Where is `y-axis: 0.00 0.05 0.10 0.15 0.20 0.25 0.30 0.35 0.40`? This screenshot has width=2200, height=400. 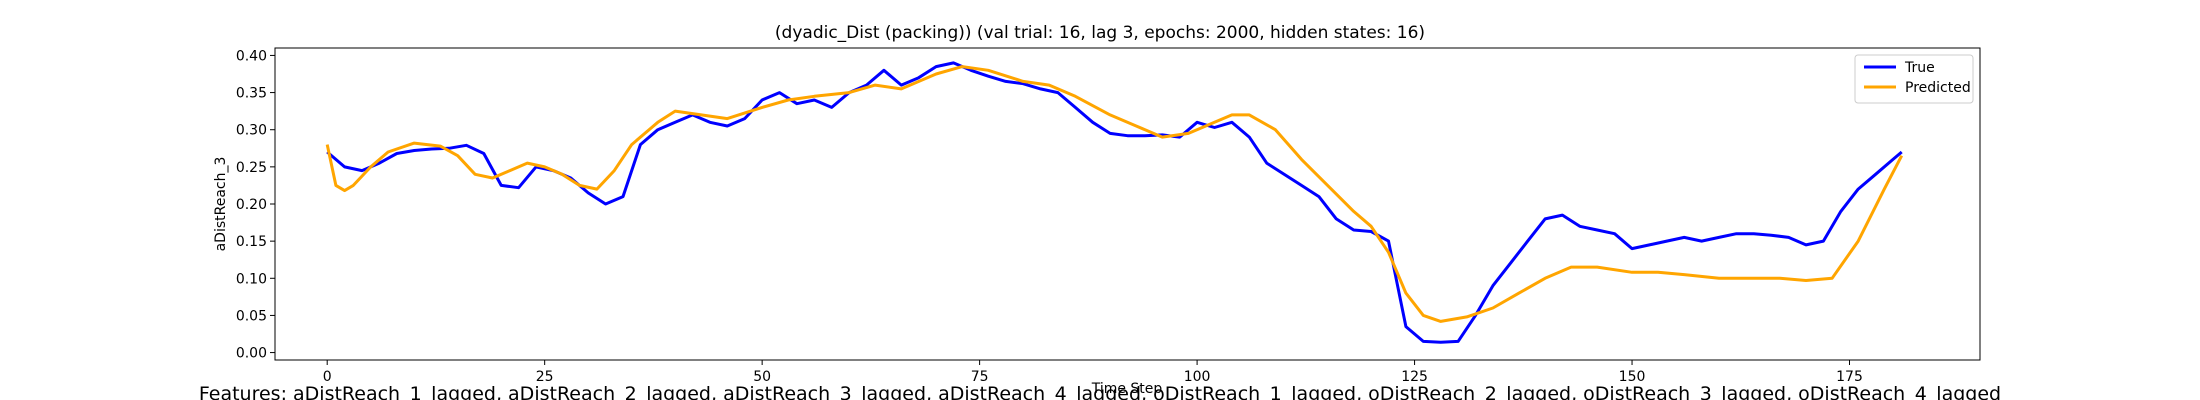 y-axis: 0.00 0.05 0.10 0.15 0.20 0.25 0.30 0.35 0.40 is located at coordinates (255, 205).